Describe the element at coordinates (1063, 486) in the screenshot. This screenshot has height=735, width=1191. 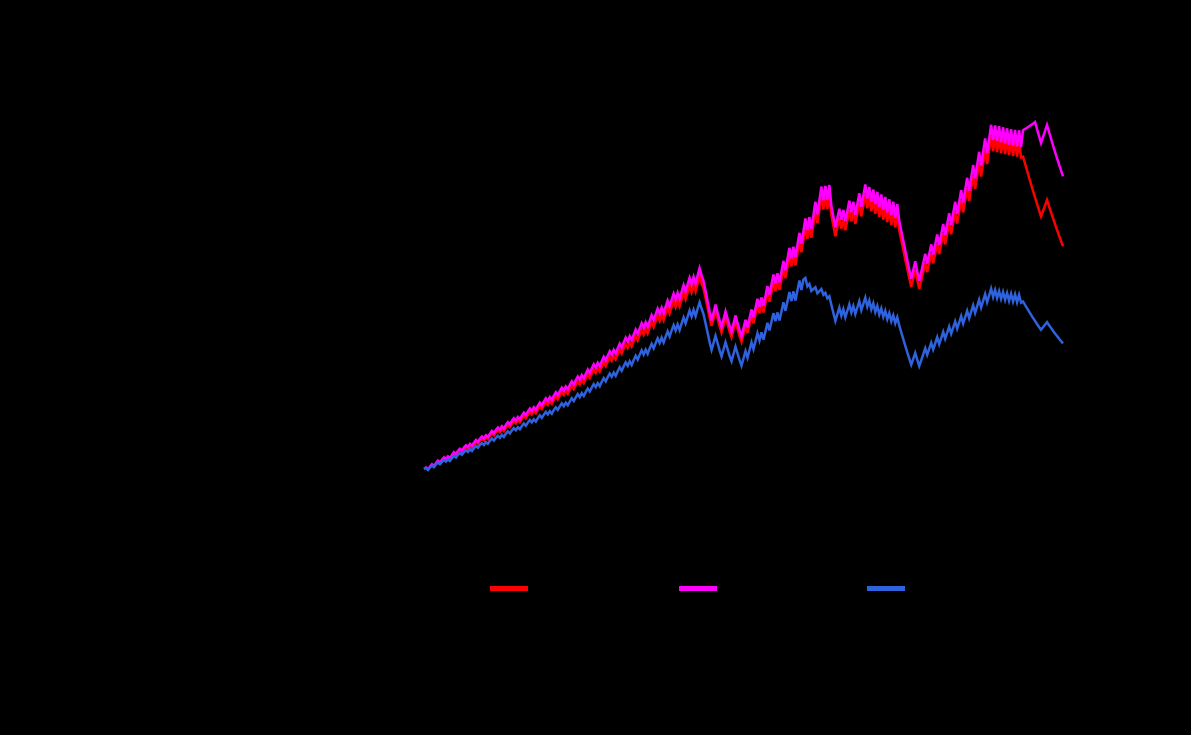
I see `x-tick-label-8: 2020` at that location.